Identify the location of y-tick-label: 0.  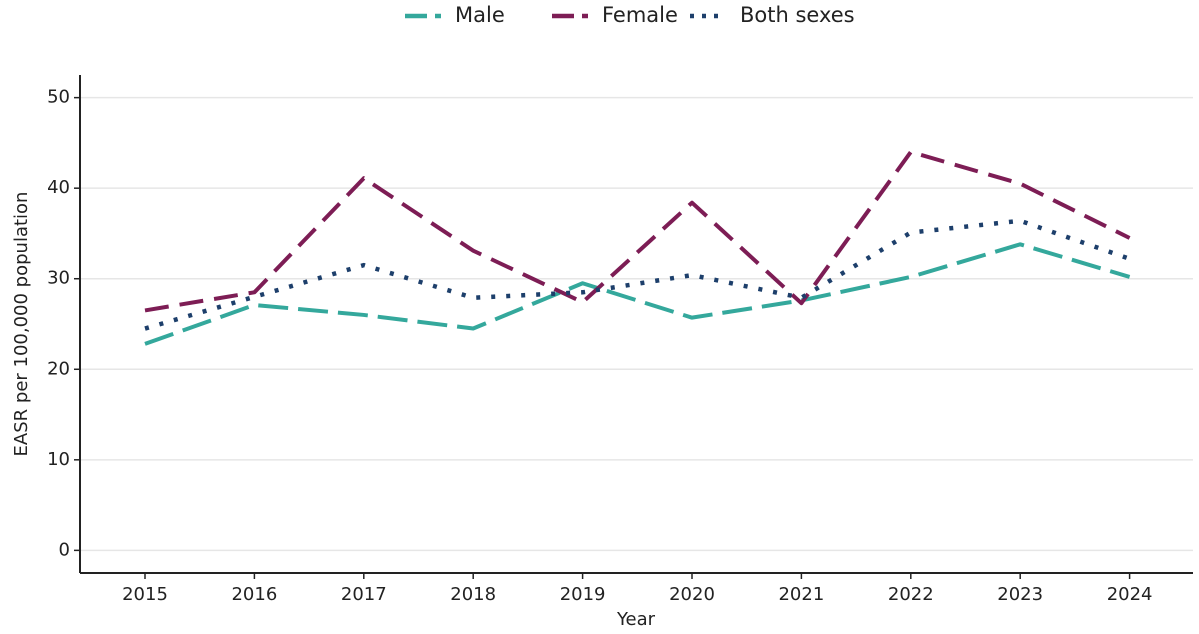
(64, 549).